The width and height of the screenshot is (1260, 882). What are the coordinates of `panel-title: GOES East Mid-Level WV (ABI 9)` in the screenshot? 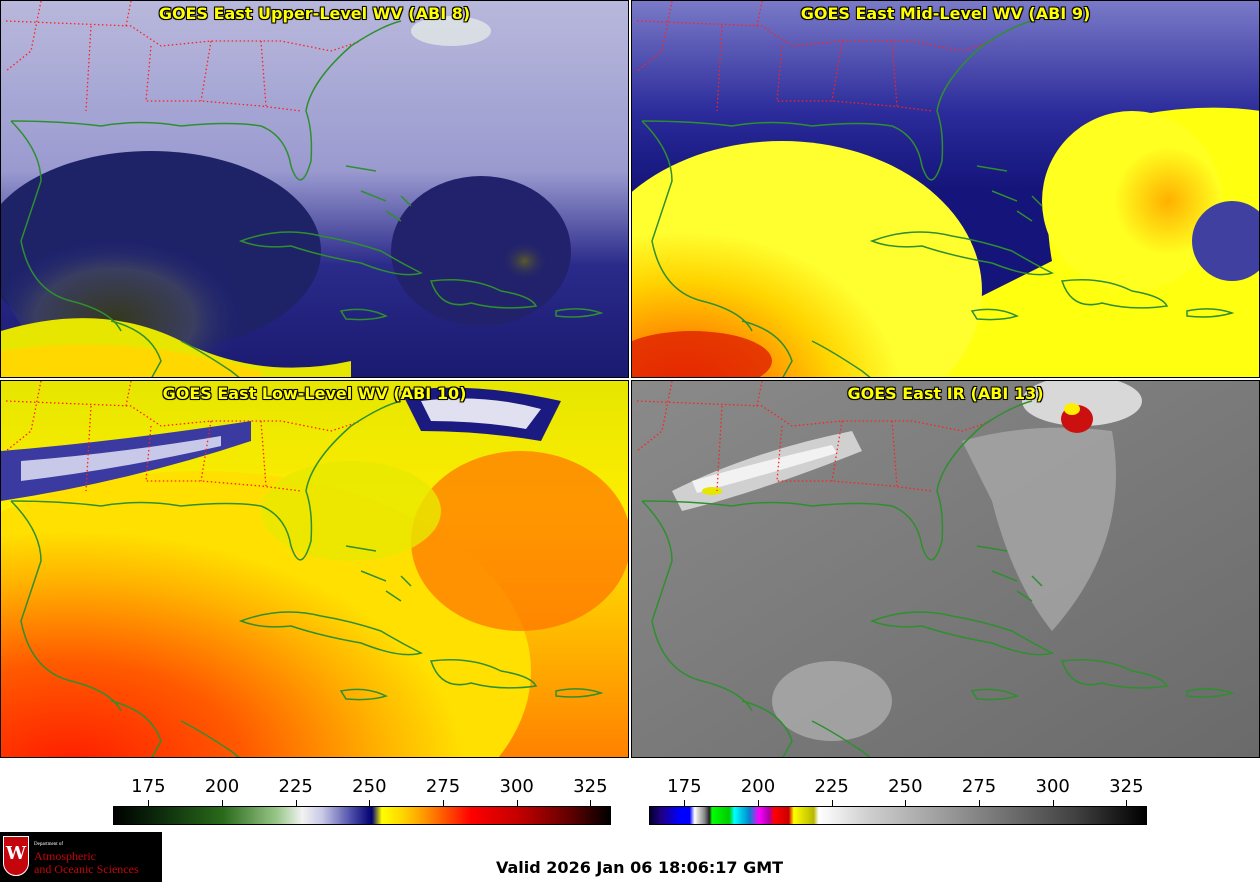 It's located at (945, 13).